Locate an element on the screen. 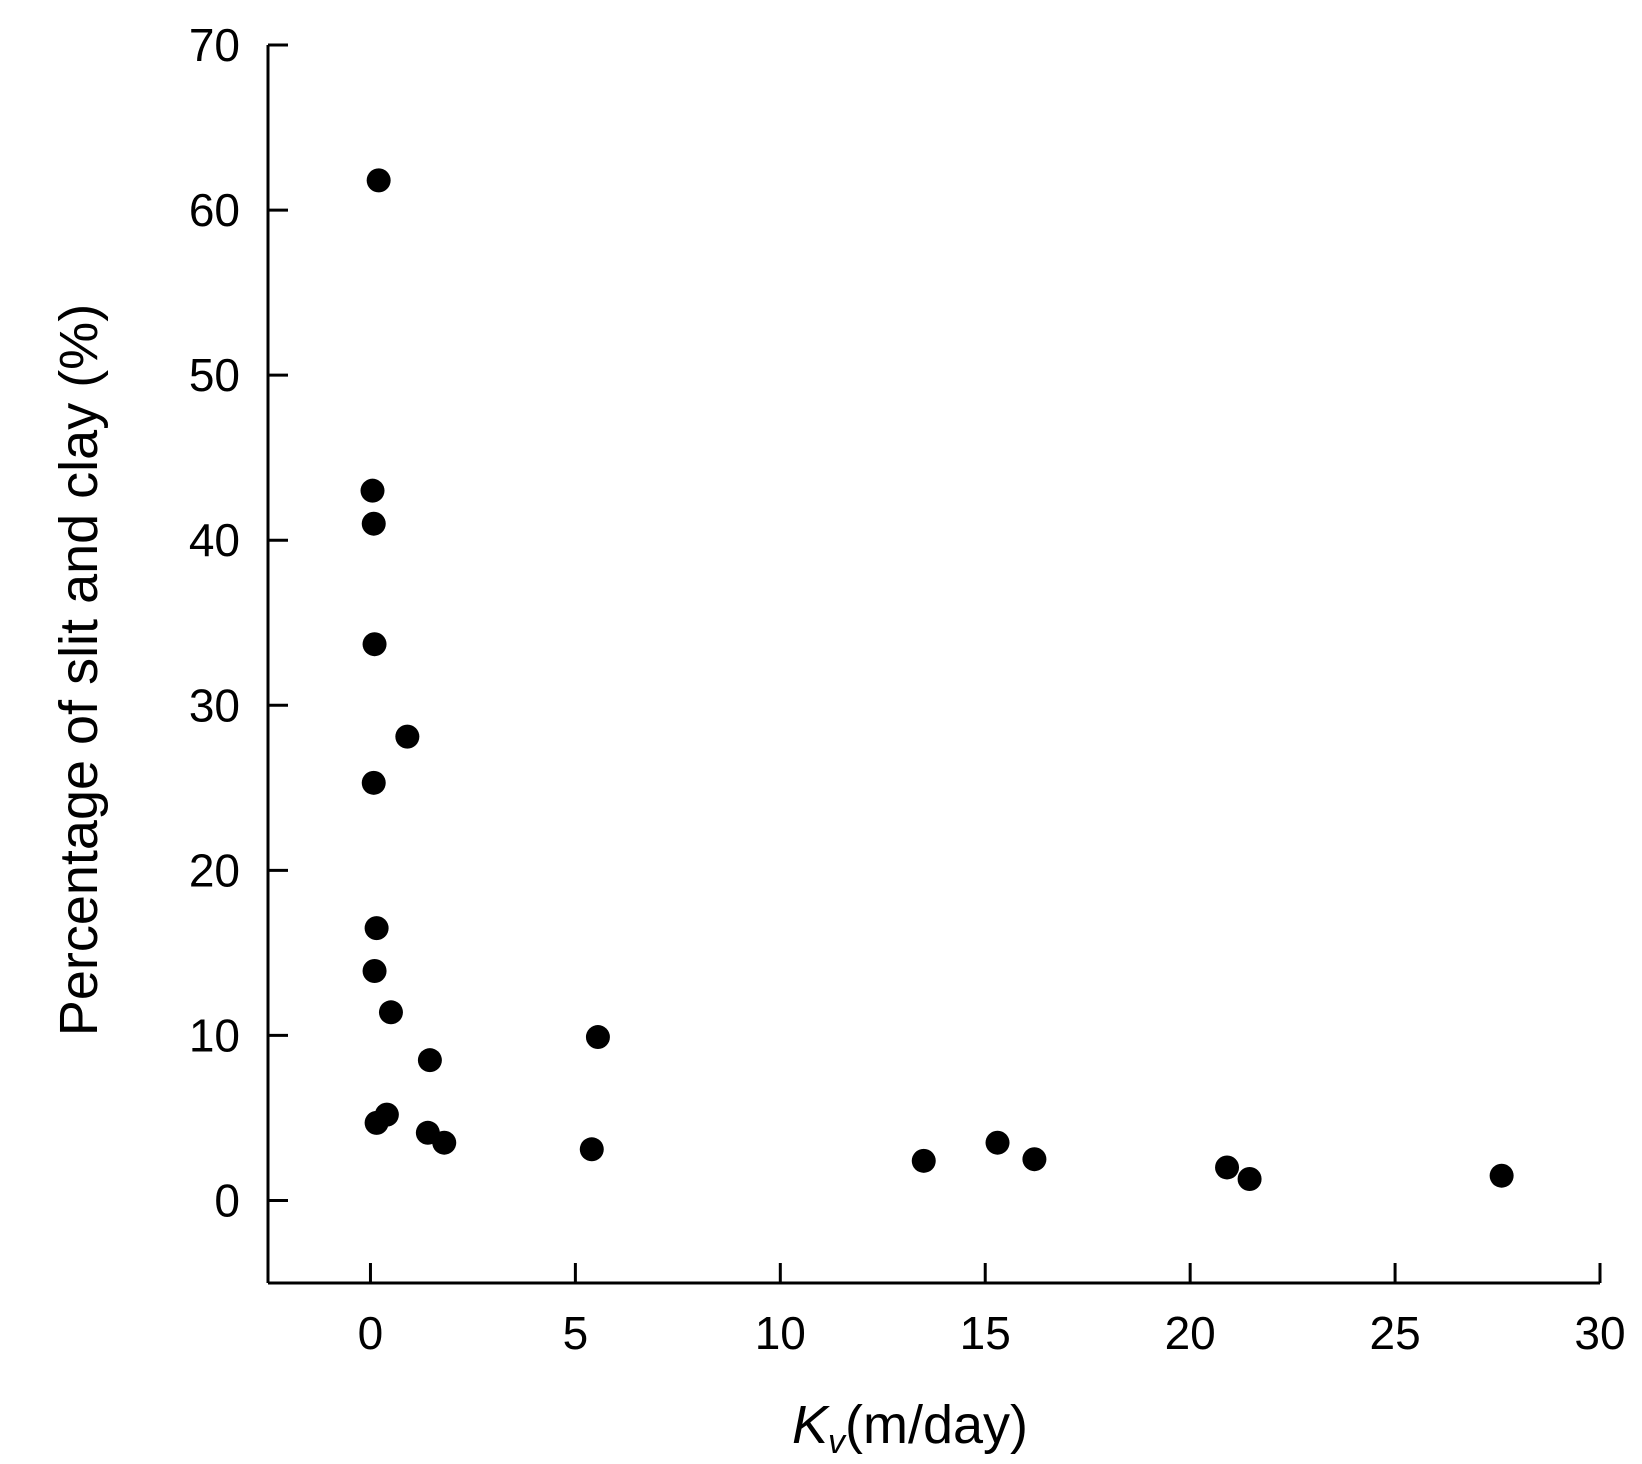 The height and width of the screenshot is (1464, 1642). x-tick-label: 5 is located at coordinates (576, 1333).